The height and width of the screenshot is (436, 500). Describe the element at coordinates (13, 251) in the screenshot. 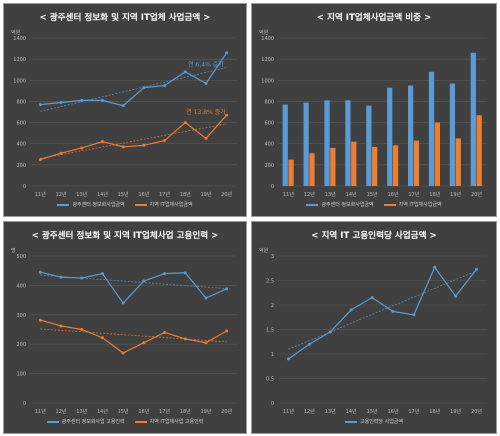

I see `y-unit-label: 명` at that location.